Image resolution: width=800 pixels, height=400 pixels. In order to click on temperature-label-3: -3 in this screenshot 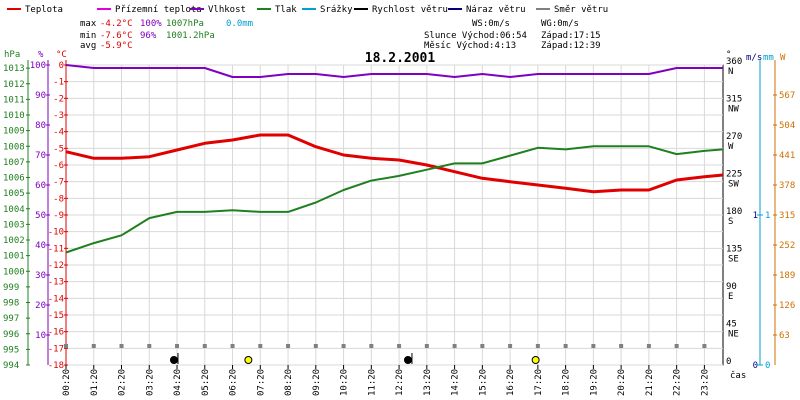, I will do `click(58, 116)`.